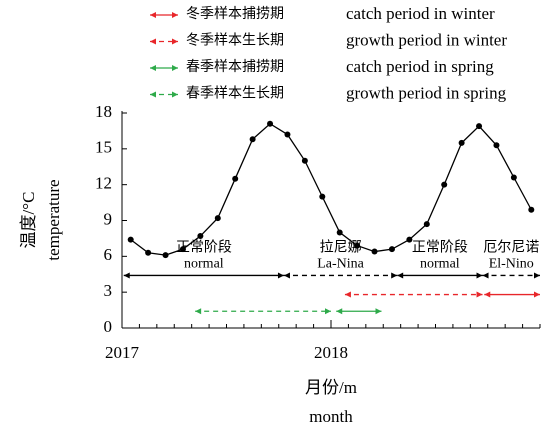  What do you see at coordinates (511, 248) in the screenshot?
I see `phase-label-cn: 厄尔尼诺` at bounding box center [511, 248].